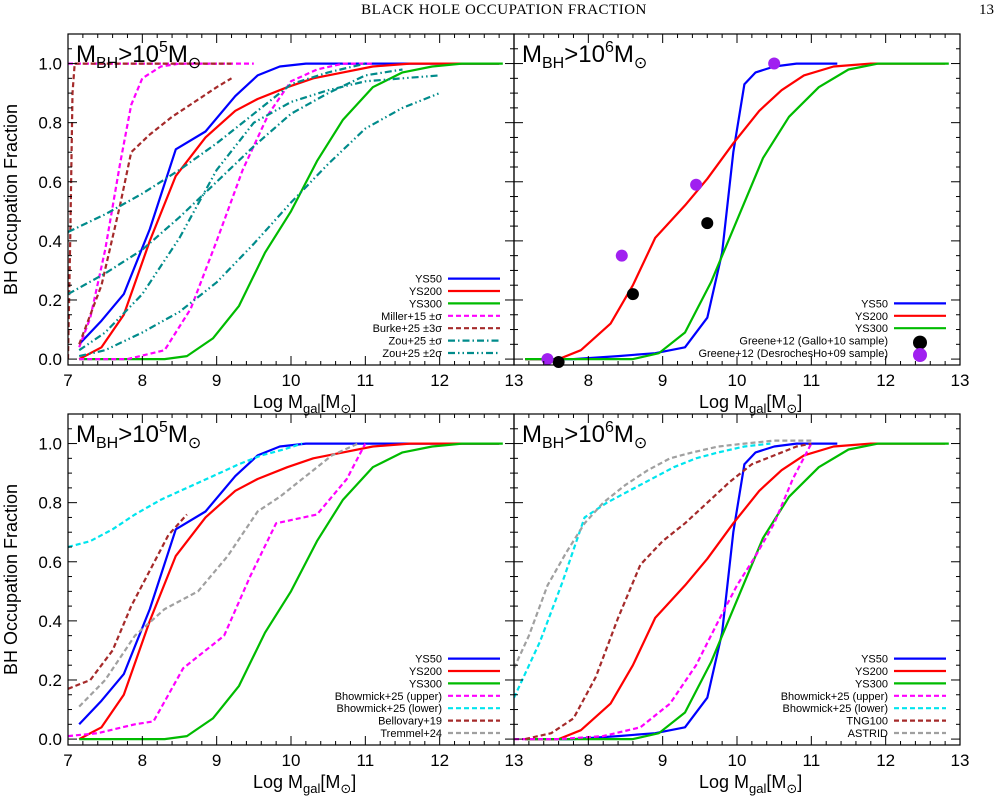 This screenshot has width=1008, height=801. I want to click on panel-label: MBH>105M⊙, so click(138, 55).